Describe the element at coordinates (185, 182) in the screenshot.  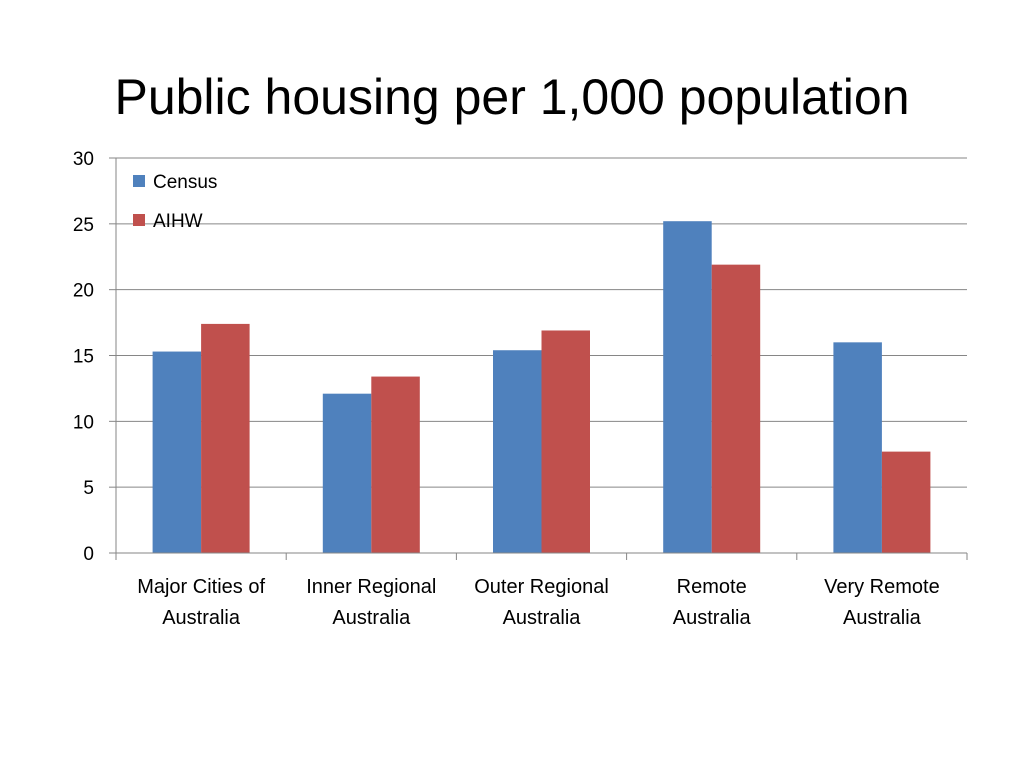
I see `legend-label-census: Census` at that location.